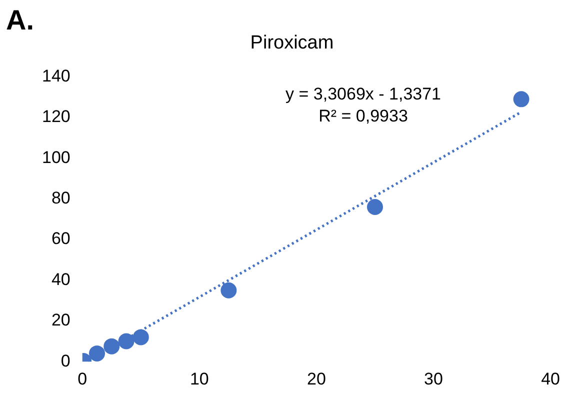 This screenshot has height=402, width=568. Describe the element at coordinates (65, 360) in the screenshot. I see `y-tick-label: 0` at that location.